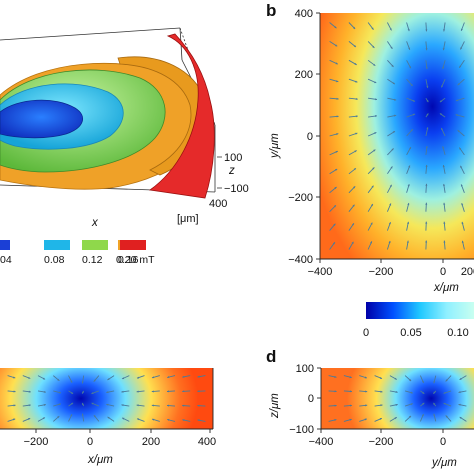 Image resolution: width=474 pixels, height=474 pixels. What do you see at coordinates (446, 288) in the screenshot?
I see `panel-b-x-label: x/μm` at bounding box center [446, 288].